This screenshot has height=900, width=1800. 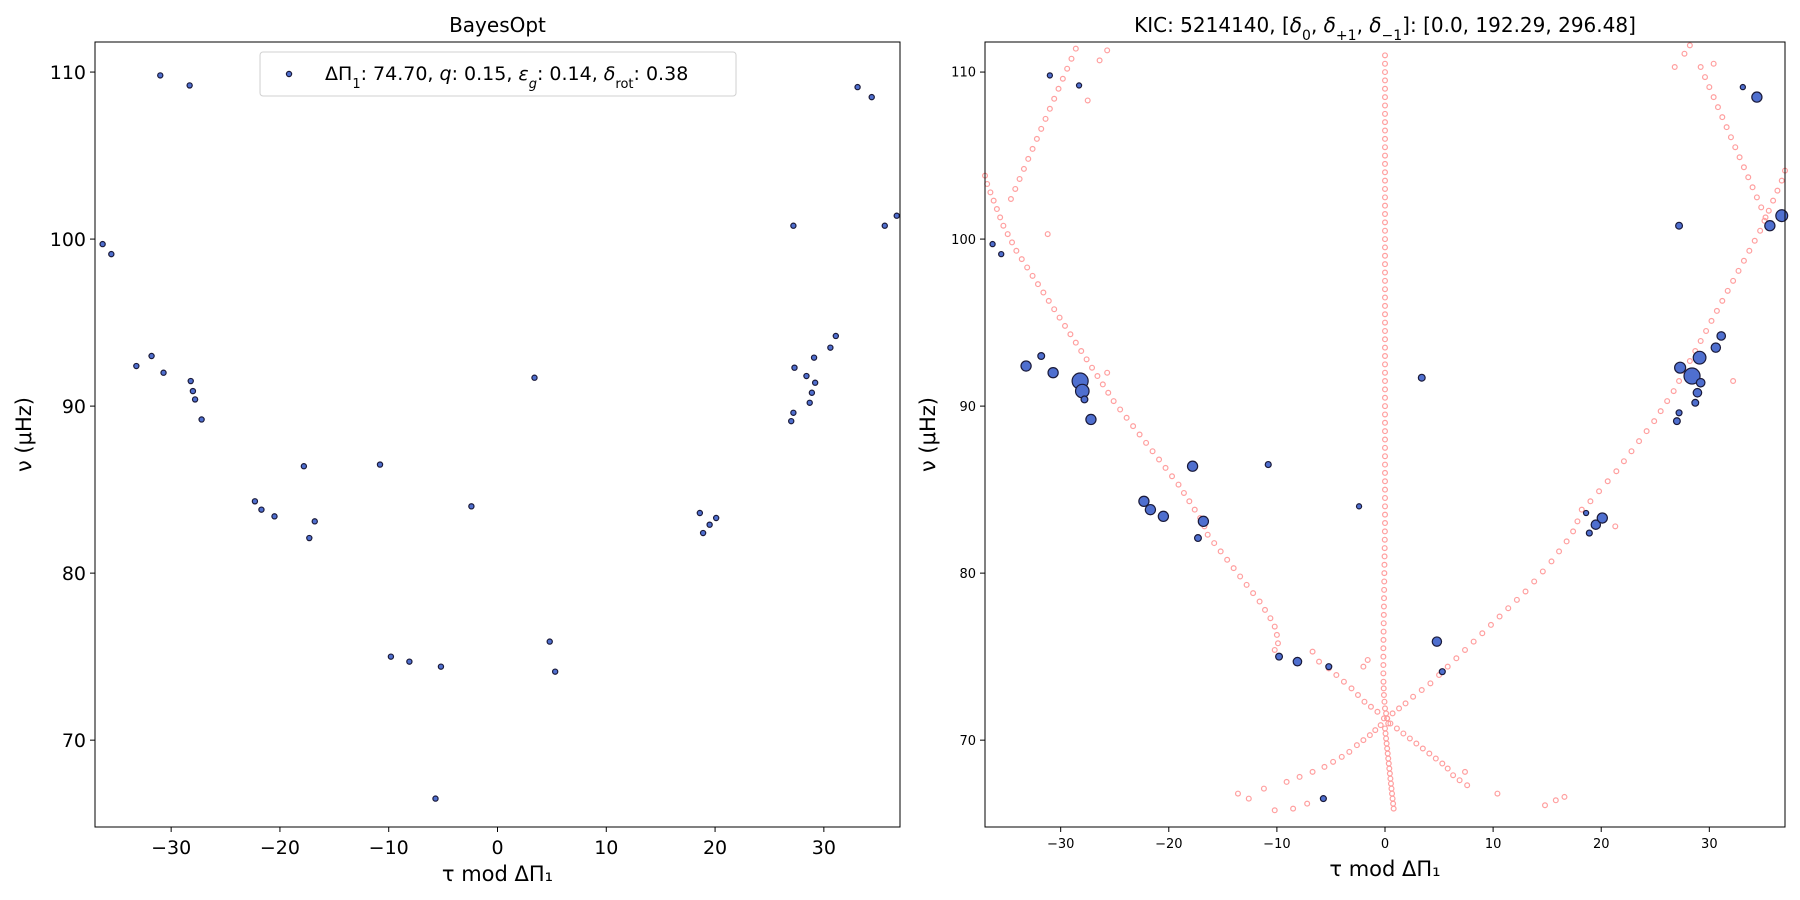 What do you see at coordinates (497, 848) in the screenshot?
I see `x-tick-label: 0` at bounding box center [497, 848].